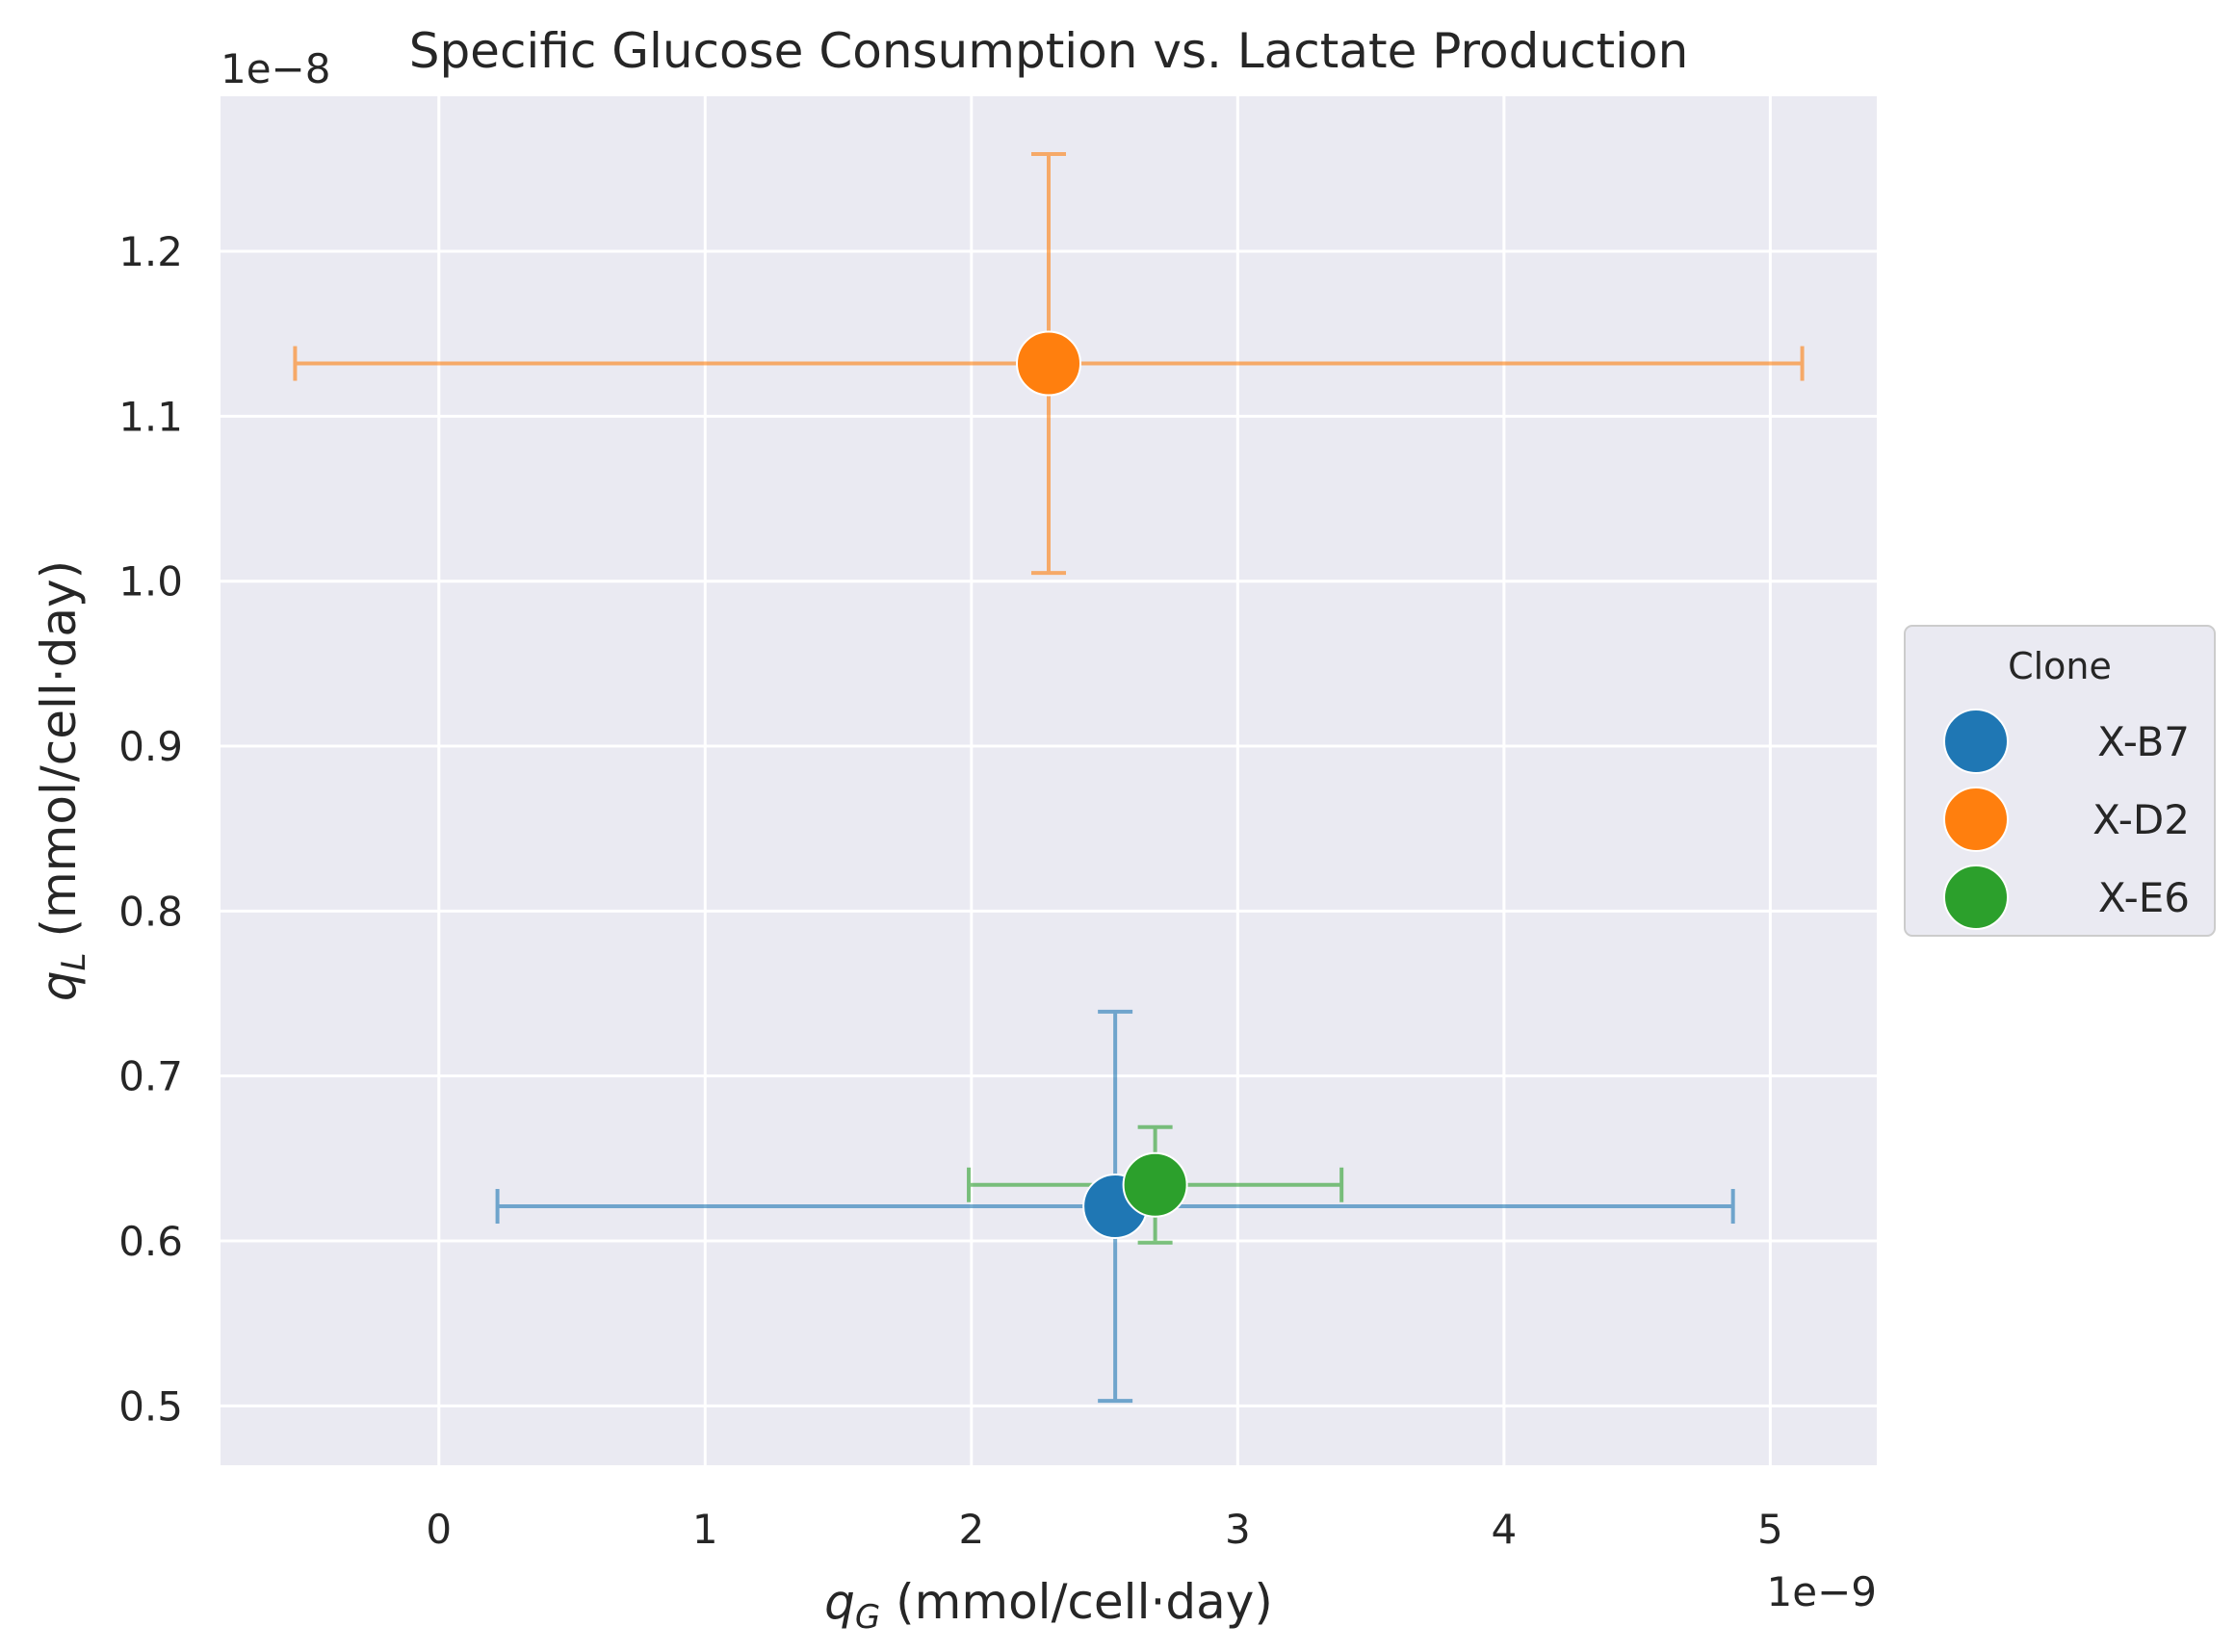 This screenshot has height=1652, width=2235. I want to click on legend: Clone X-B7 X-D2 X-E6, so click(2060, 781).